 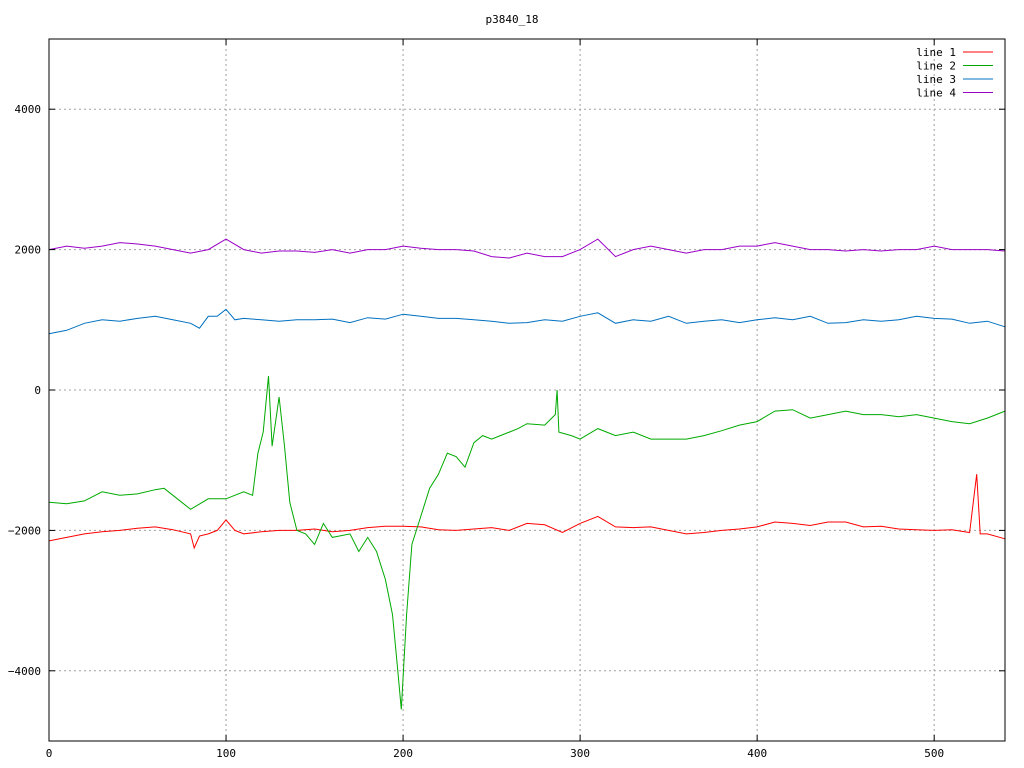 I want to click on legend-label: line 2, so click(x=936, y=66).